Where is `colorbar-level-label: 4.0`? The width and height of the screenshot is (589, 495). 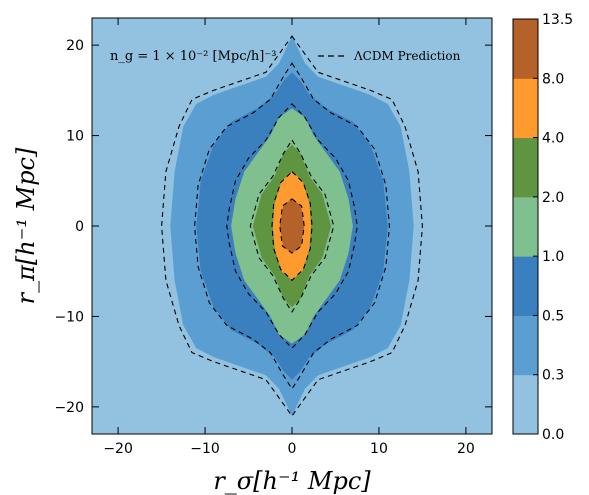 colorbar-level-label: 4.0 is located at coordinates (553, 139).